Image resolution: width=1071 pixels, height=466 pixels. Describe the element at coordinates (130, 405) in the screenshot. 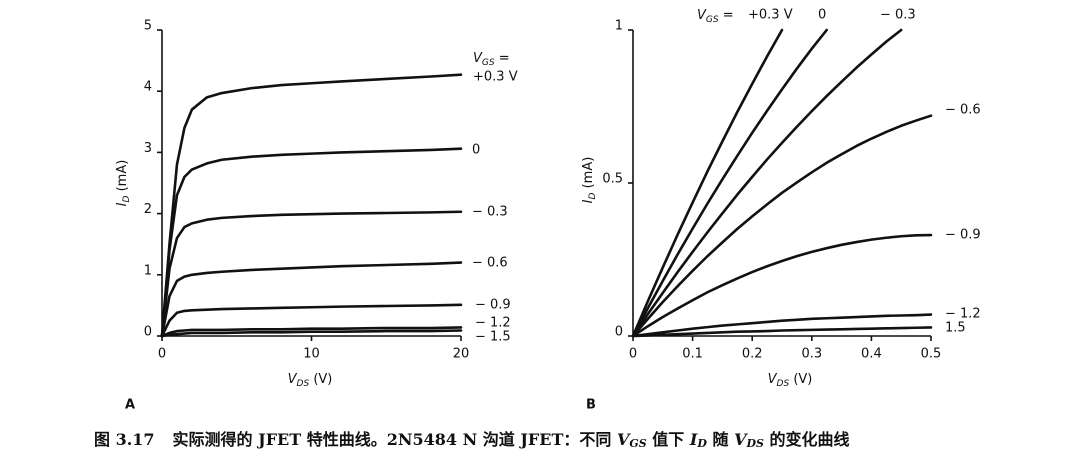

I see `panel-label: A` at that location.